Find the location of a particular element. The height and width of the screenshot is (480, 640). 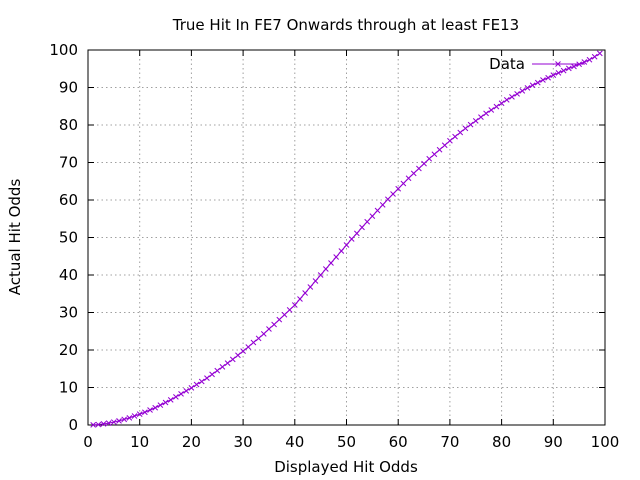

x-tick-label: 40 is located at coordinates (294, 442).